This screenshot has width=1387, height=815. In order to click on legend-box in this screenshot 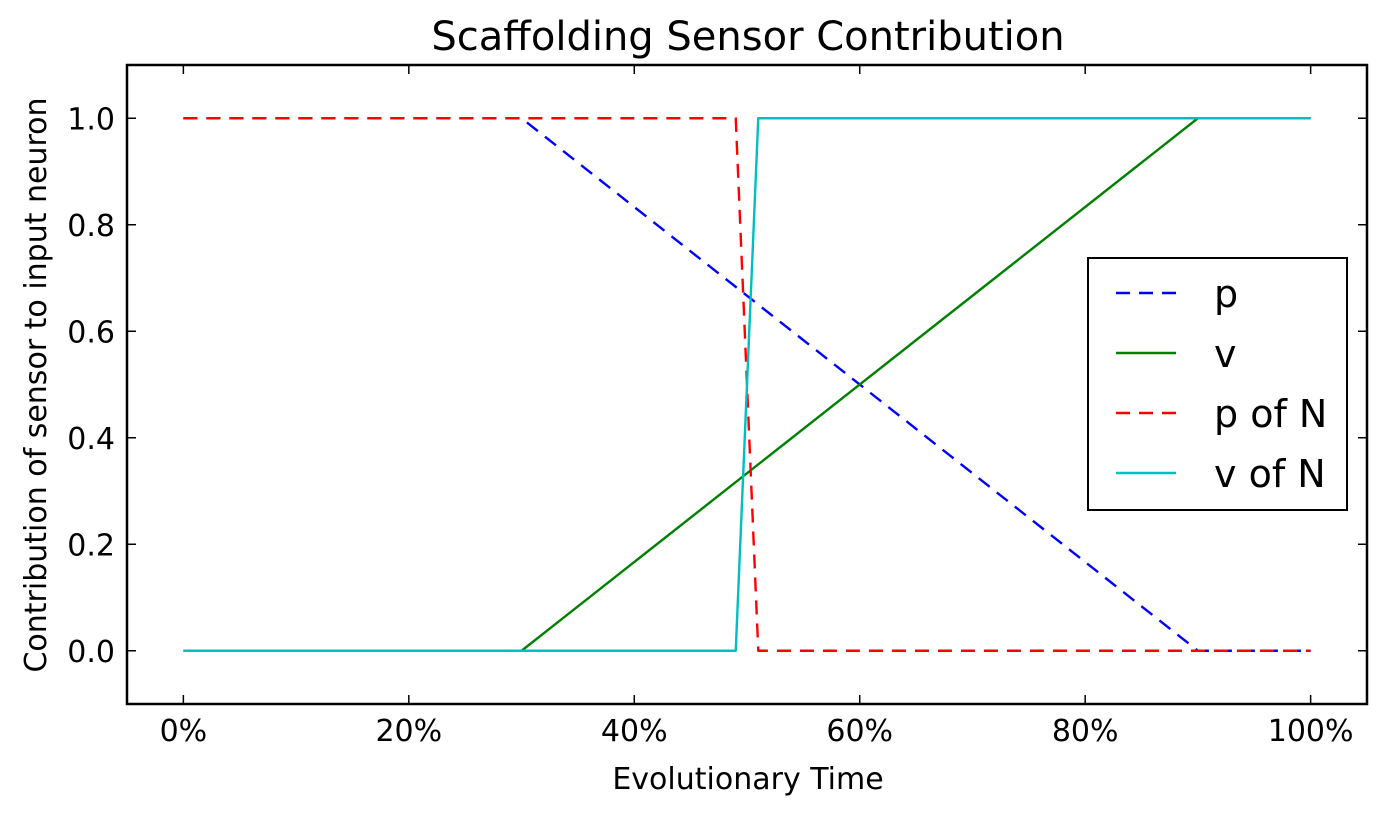, I will do `click(1217, 384)`.